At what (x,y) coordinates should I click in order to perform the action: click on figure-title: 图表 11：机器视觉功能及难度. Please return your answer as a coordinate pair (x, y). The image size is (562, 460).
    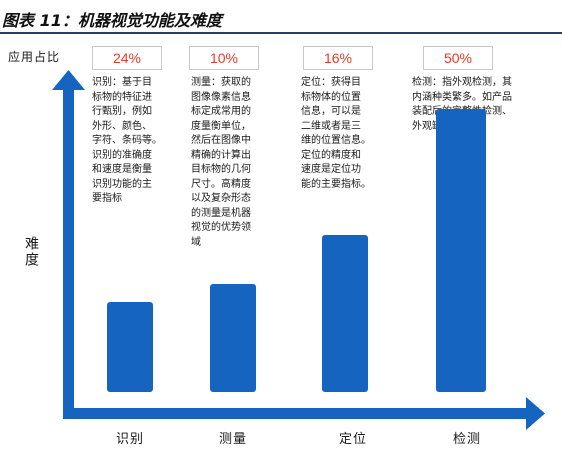
    Looking at the image, I should click on (281, 21).